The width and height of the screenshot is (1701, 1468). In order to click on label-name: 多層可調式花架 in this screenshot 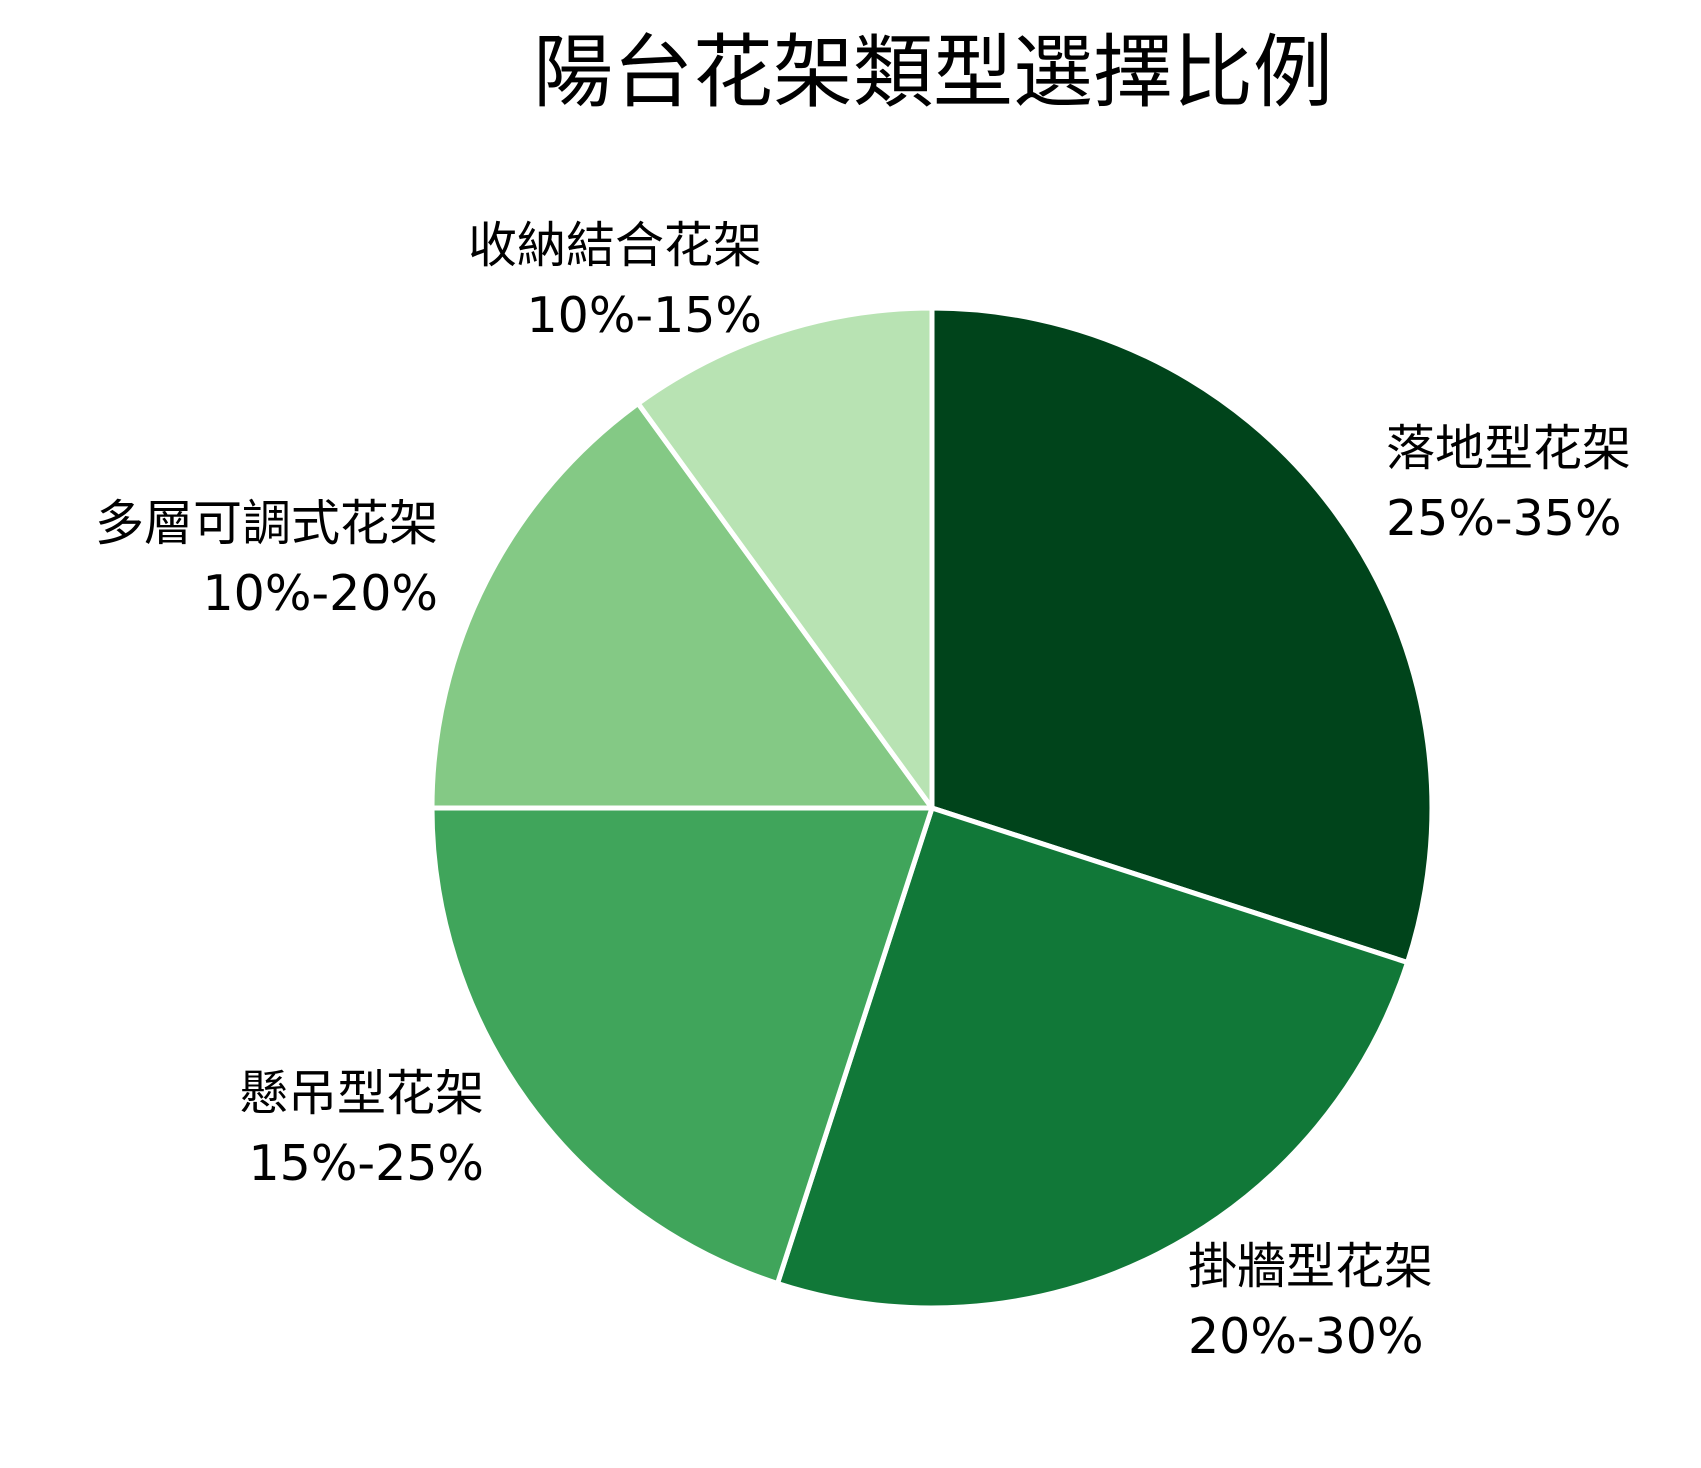, I will do `click(266, 523)`.